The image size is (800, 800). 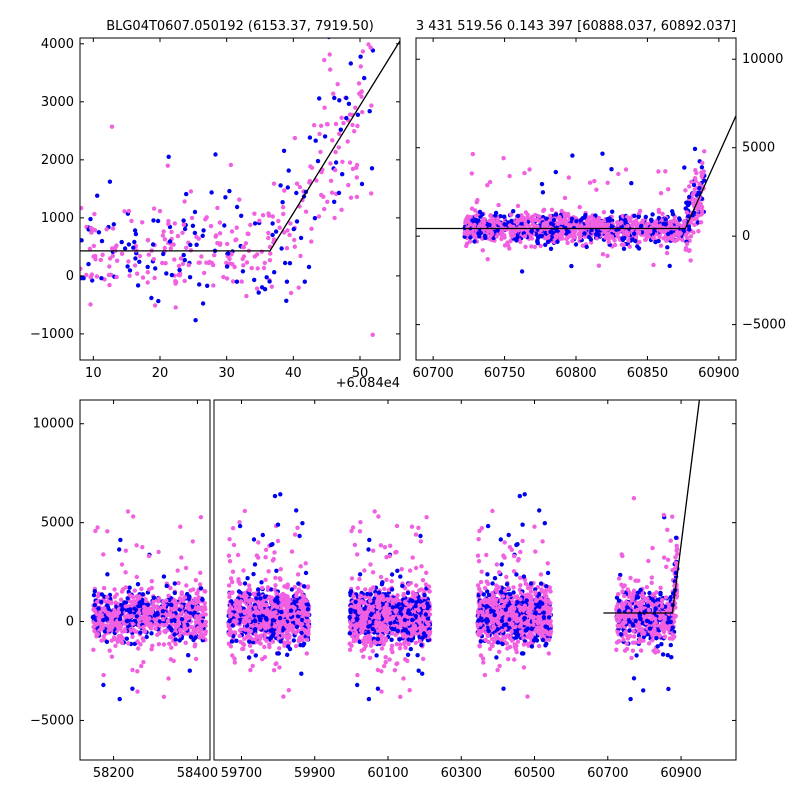 What do you see at coordinates (160, 373) in the screenshot?
I see `x-tick-label: 20` at bounding box center [160, 373].